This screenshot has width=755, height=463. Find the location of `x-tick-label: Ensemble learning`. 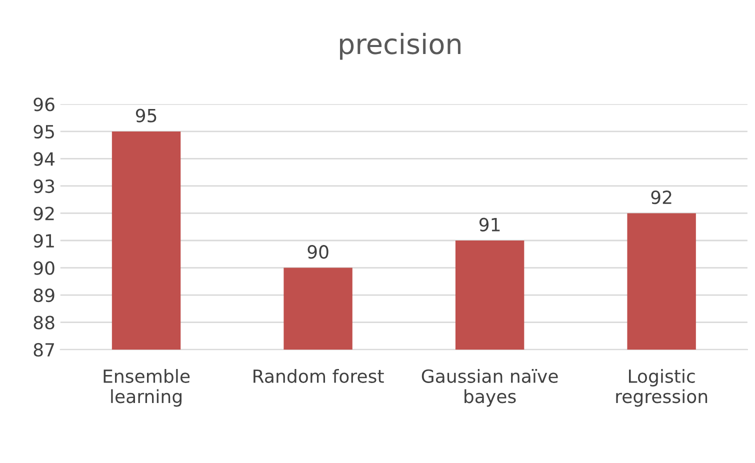

x-tick-label: Ensemble learning is located at coordinates (147, 388).